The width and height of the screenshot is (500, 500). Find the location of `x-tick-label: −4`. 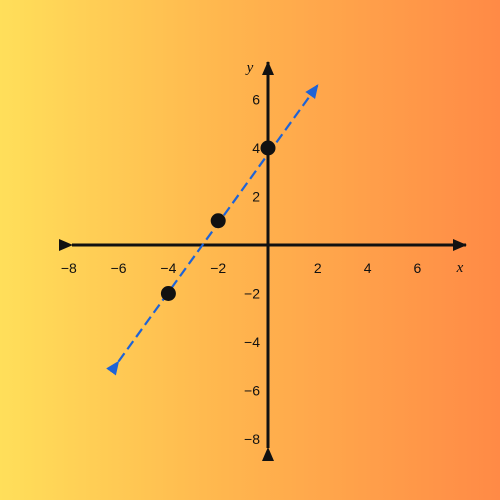

x-tick-label: −4 is located at coordinates (168, 268).